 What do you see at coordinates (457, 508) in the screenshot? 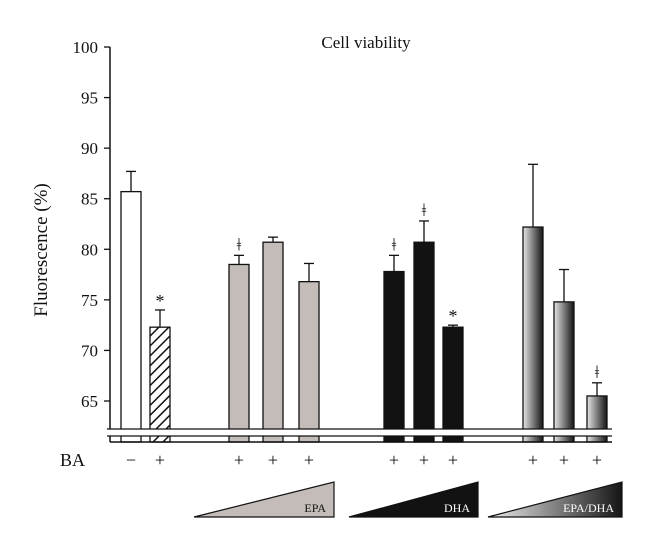
I see `dose-label: DHA` at bounding box center [457, 508].